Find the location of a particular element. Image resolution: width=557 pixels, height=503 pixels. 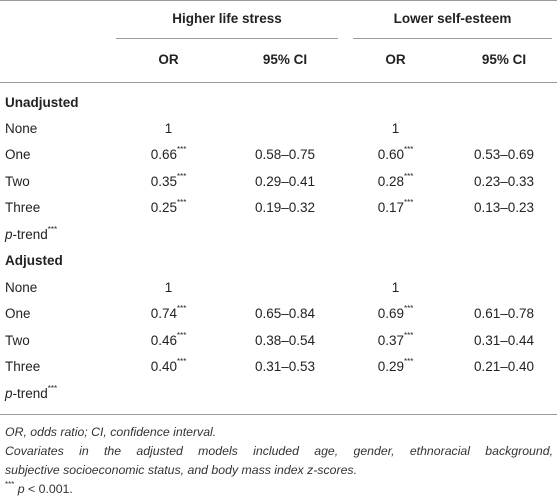

or-life-stress: 0.35*** is located at coordinates (168, 180).